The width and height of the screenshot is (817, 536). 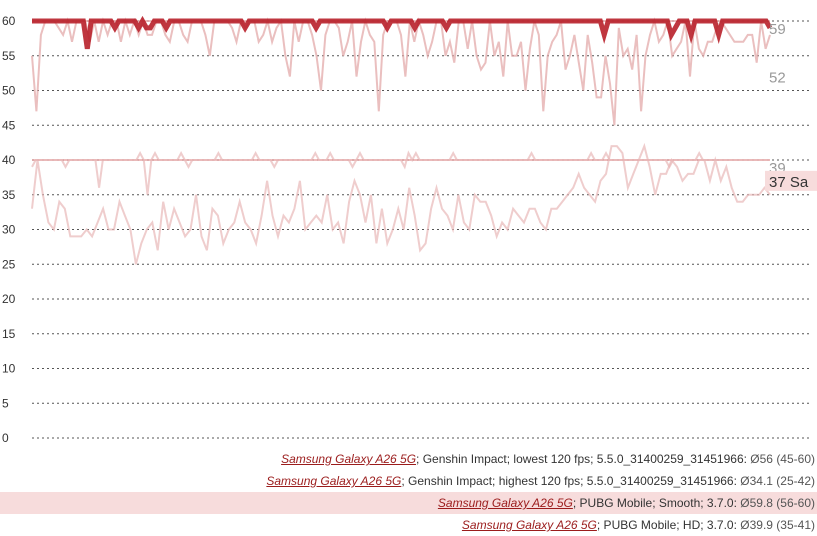 What do you see at coordinates (9, 264) in the screenshot?
I see `y-tick-label: 25` at bounding box center [9, 264].